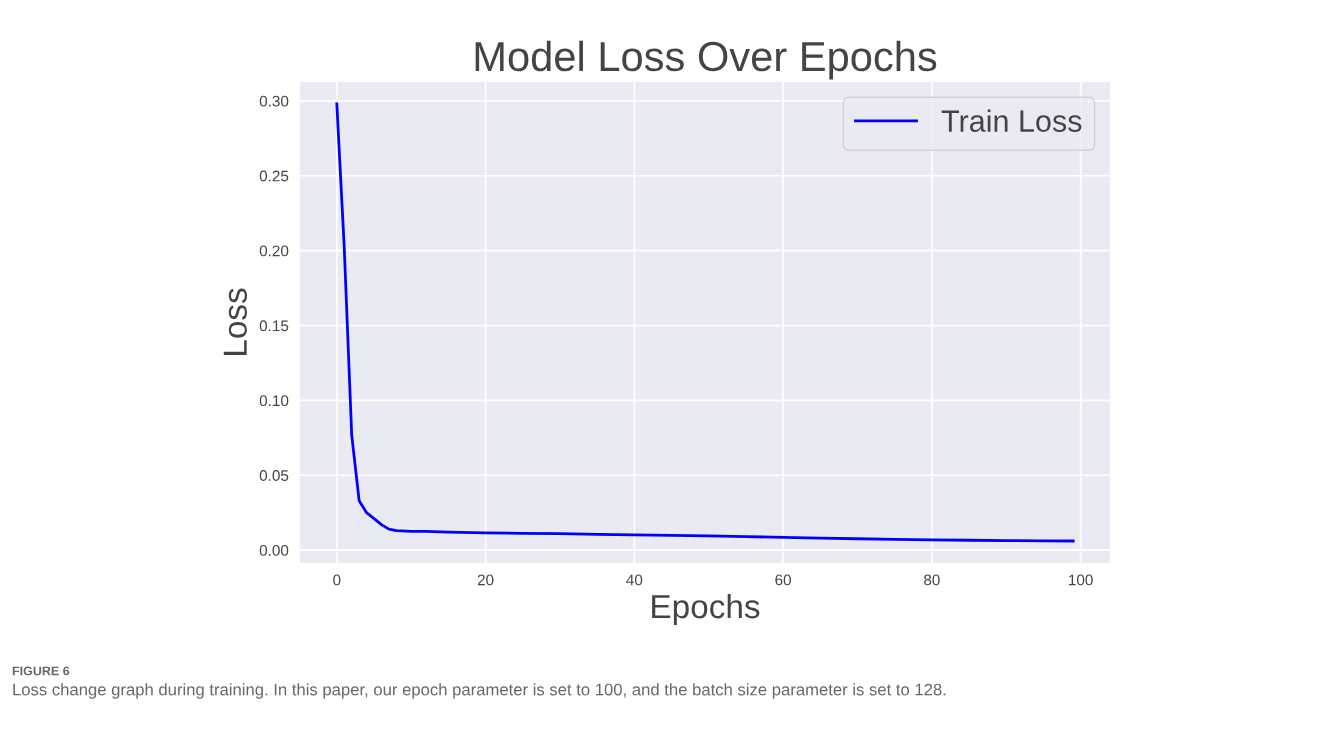 The image size is (1325, 731). I want to click on x-tick-label: 0, so click(337, 580).